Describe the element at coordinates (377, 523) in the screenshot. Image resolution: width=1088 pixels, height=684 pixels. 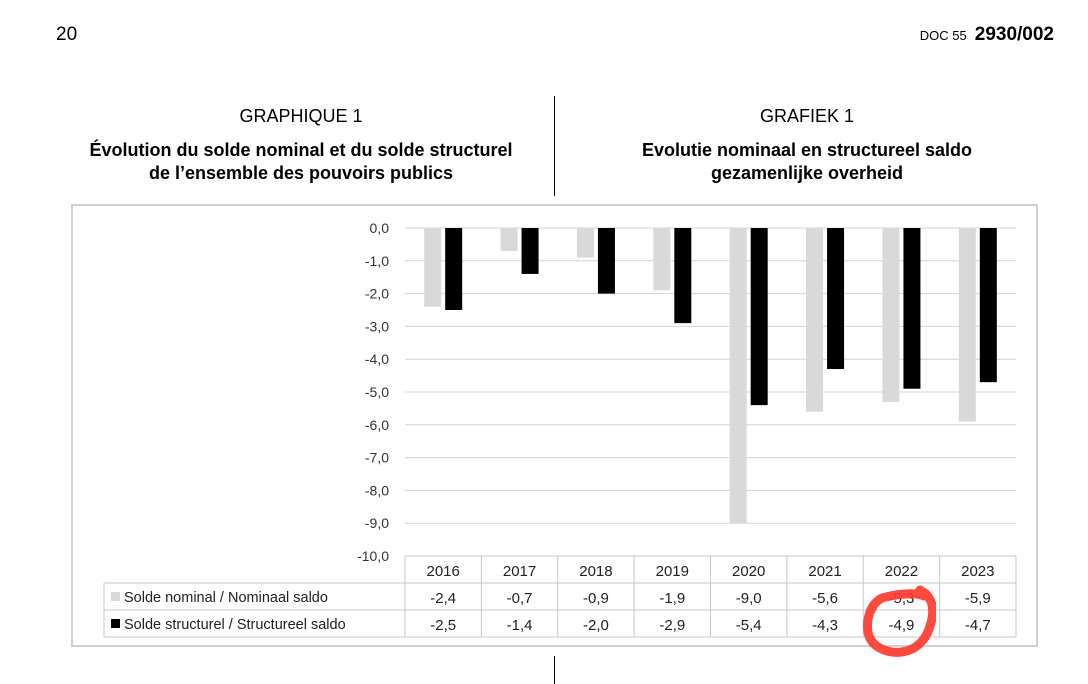
I see `y-tick-label: -9,0` at that location.